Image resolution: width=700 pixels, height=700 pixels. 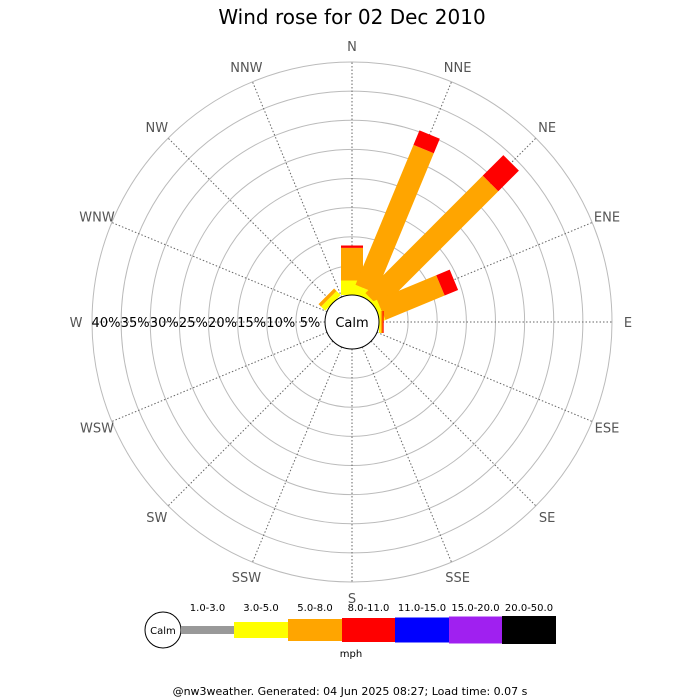 What do you see at coordinates (447, 282) in the screenshot?
I see `bar-ene-8.0-11.0` at bounding box center [447, 282].